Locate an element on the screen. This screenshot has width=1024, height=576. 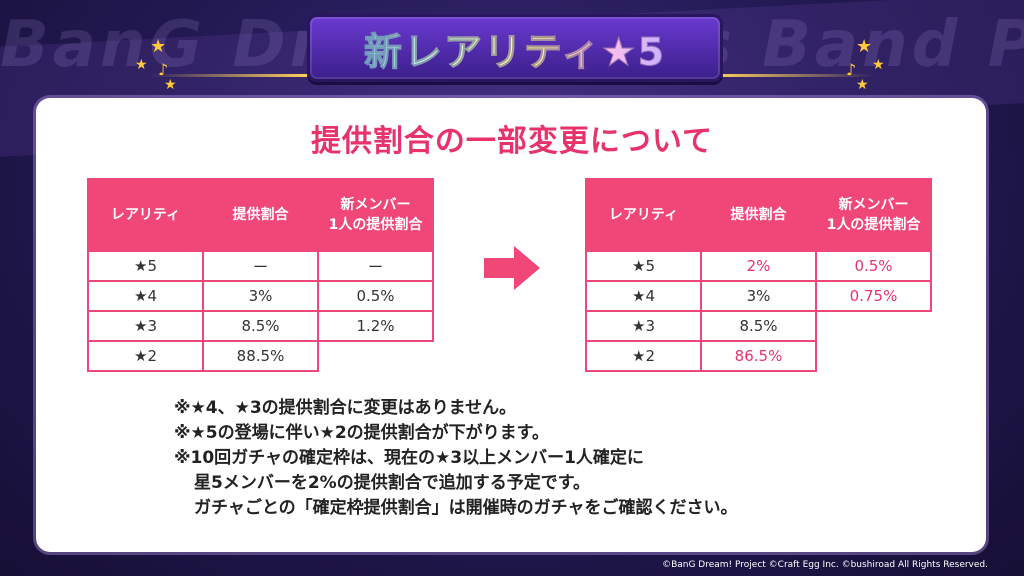
page-title: 新レアリティ★5 is located at coordinates (514, 48).